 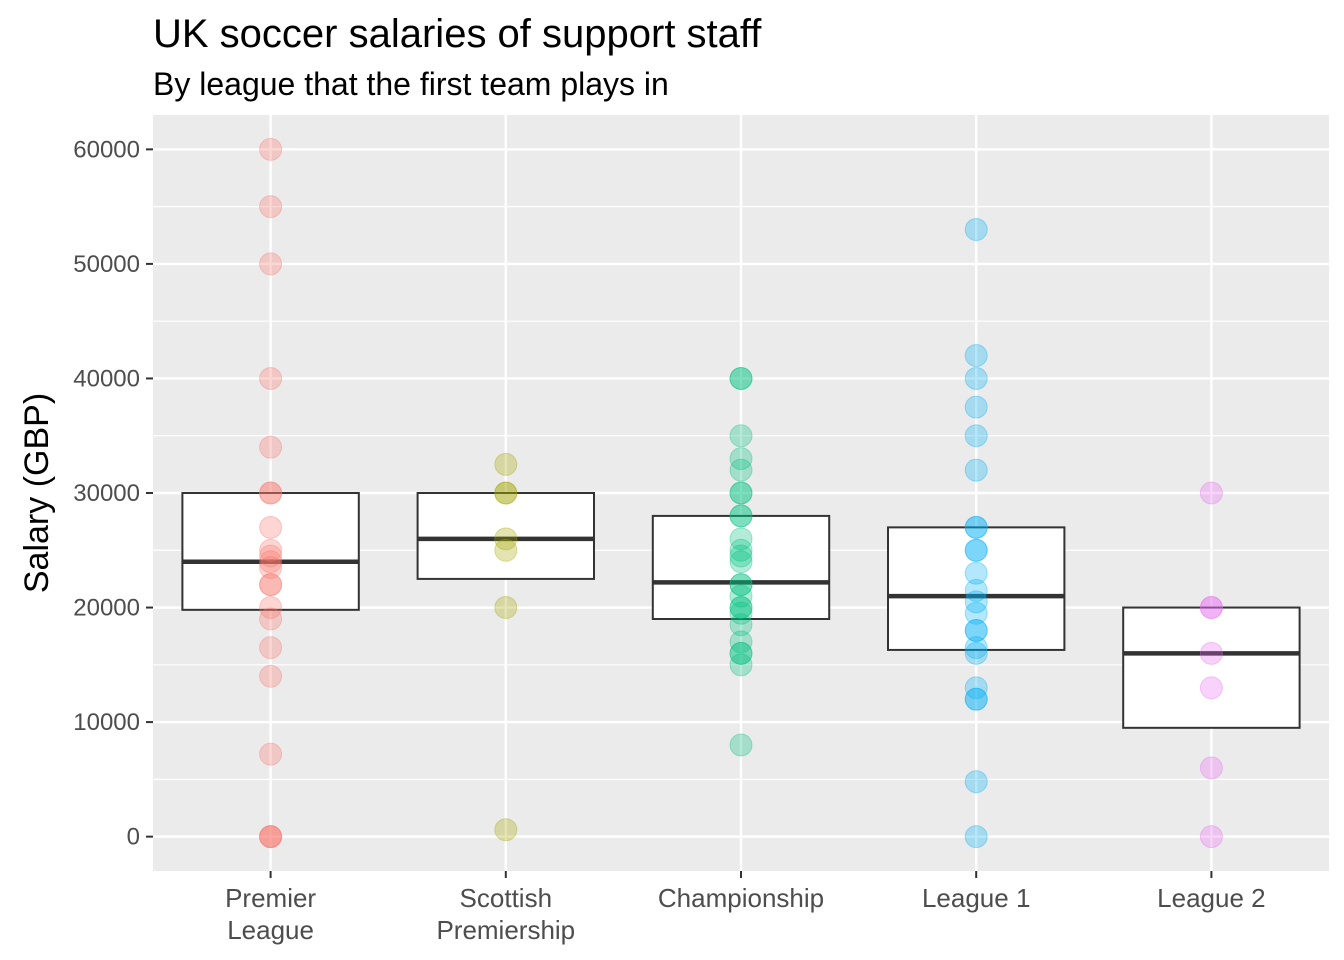 What do you see at coordinates (106, 264) in the screenshot?
I see `y-tick-label: 50000` at bounding box center [106, 264].